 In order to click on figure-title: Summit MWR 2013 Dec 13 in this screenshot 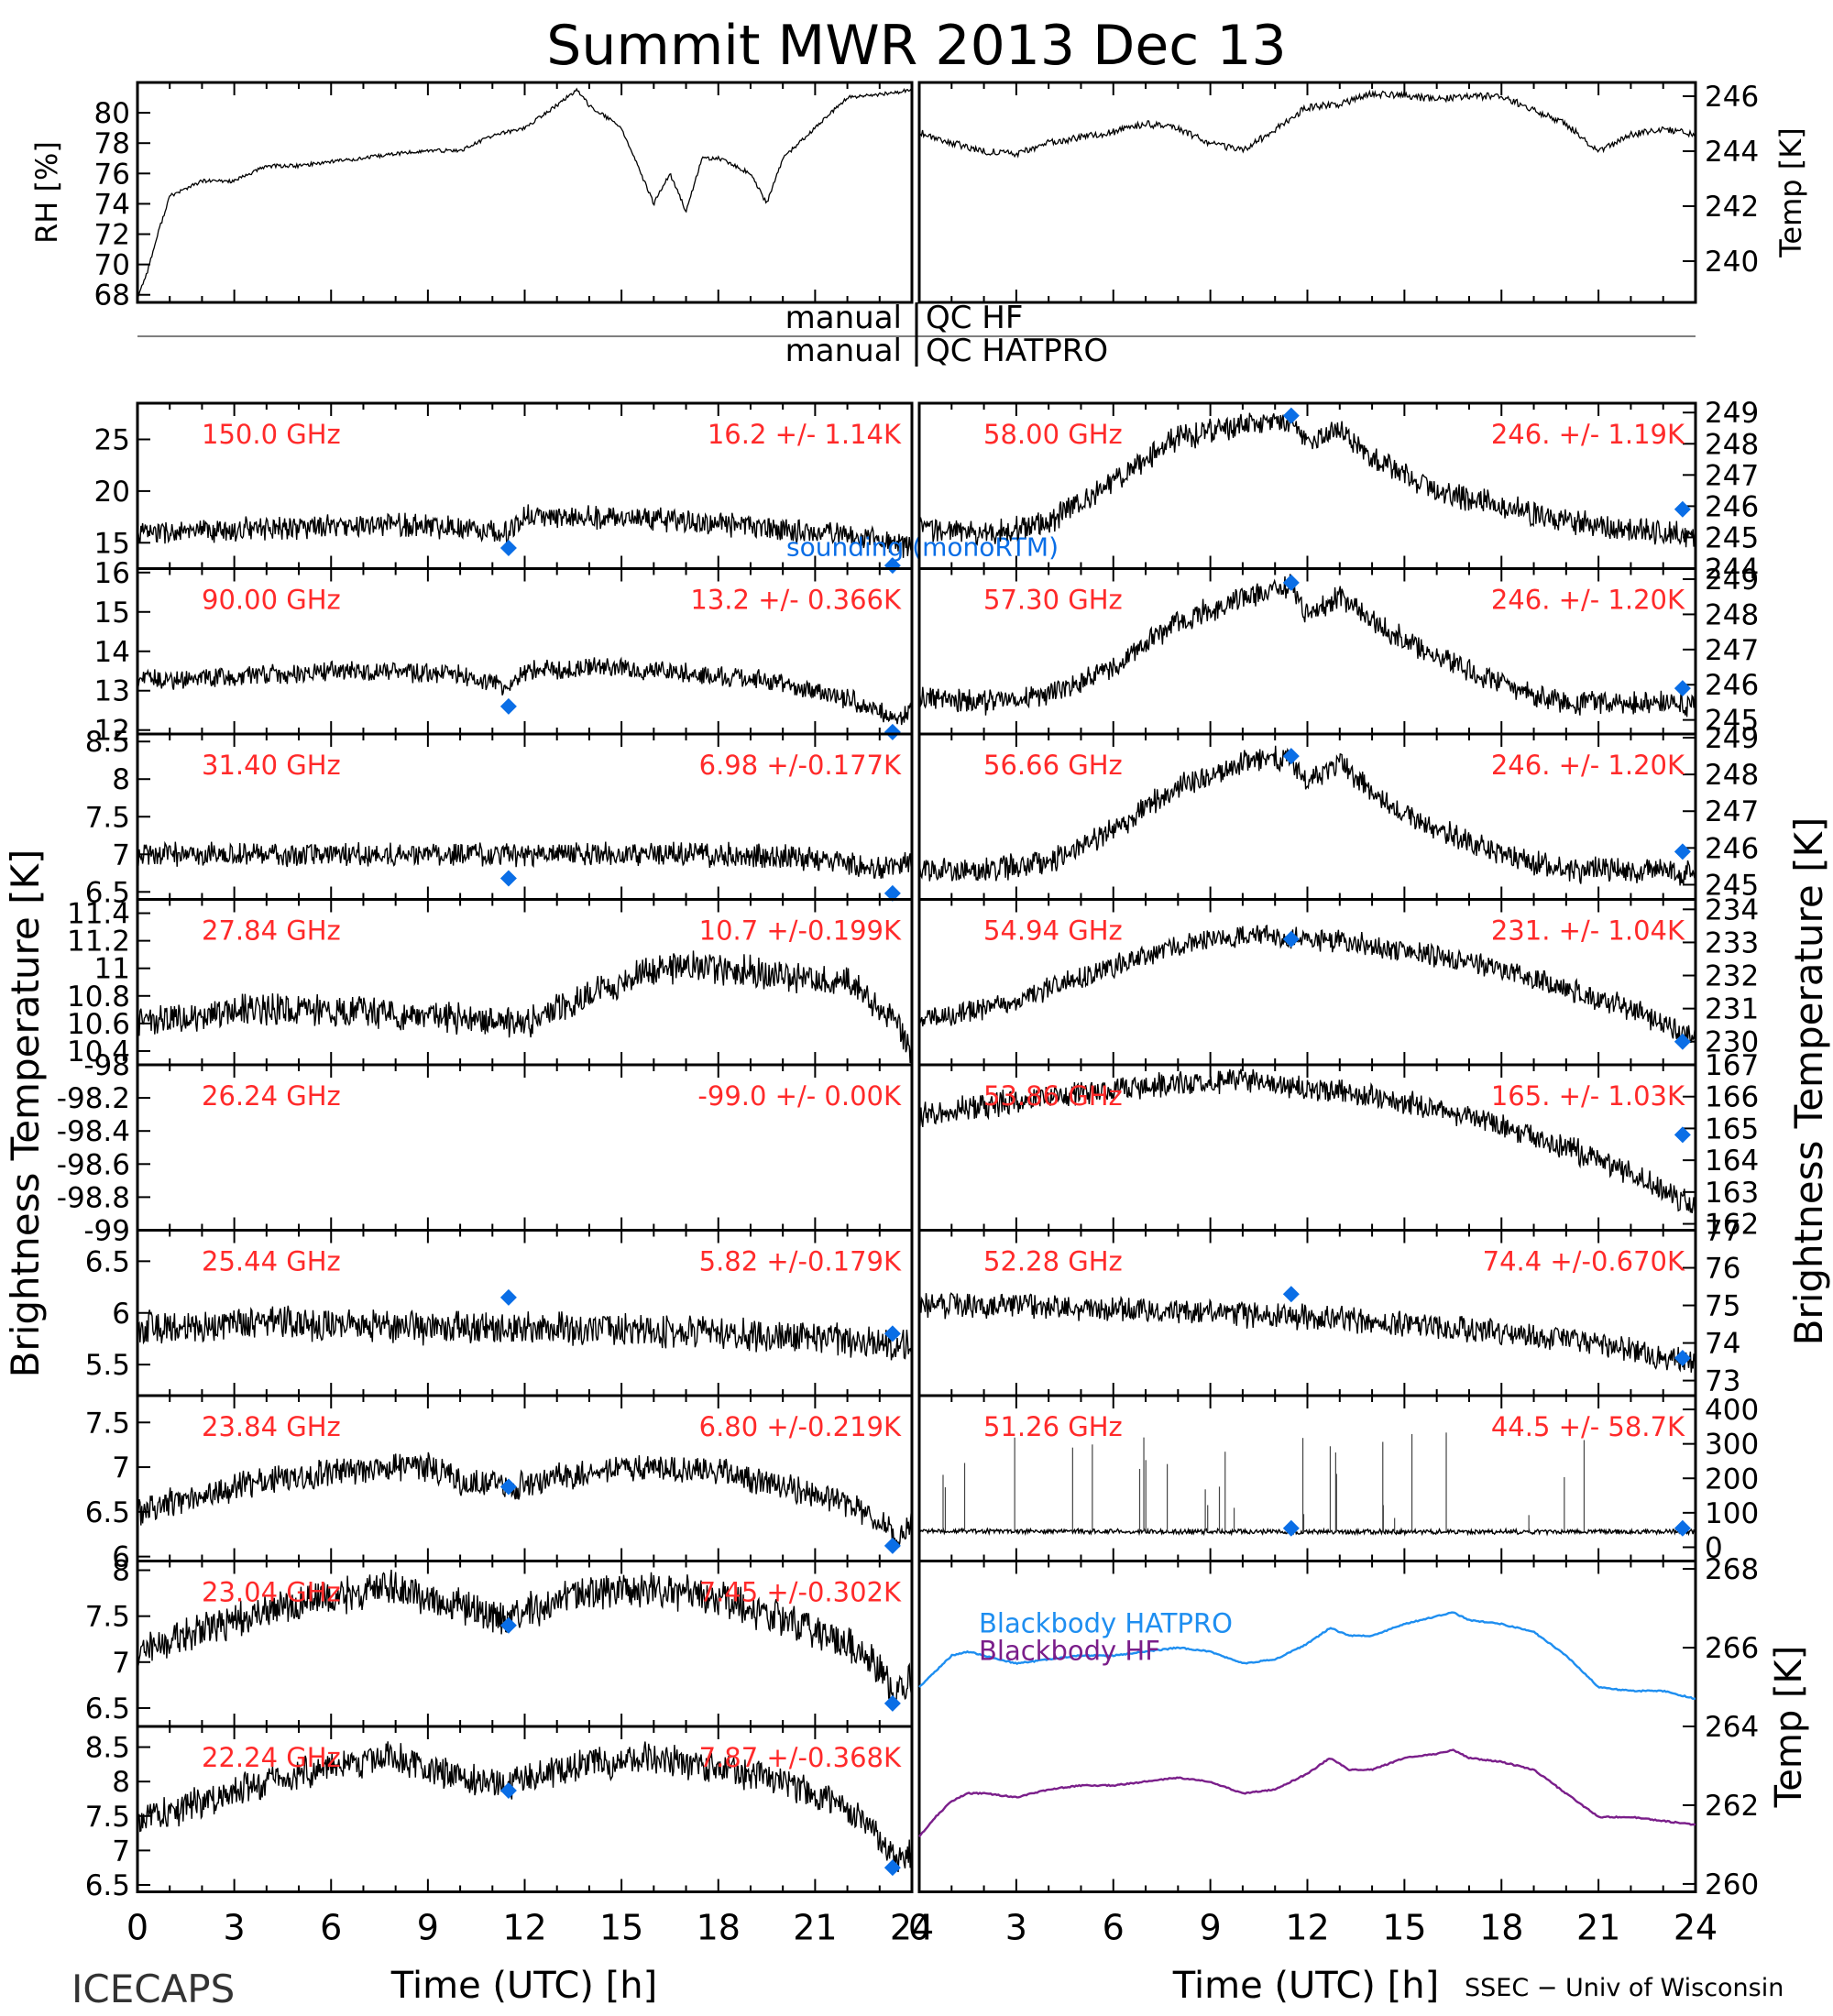, I will do `click(916, 46)`.